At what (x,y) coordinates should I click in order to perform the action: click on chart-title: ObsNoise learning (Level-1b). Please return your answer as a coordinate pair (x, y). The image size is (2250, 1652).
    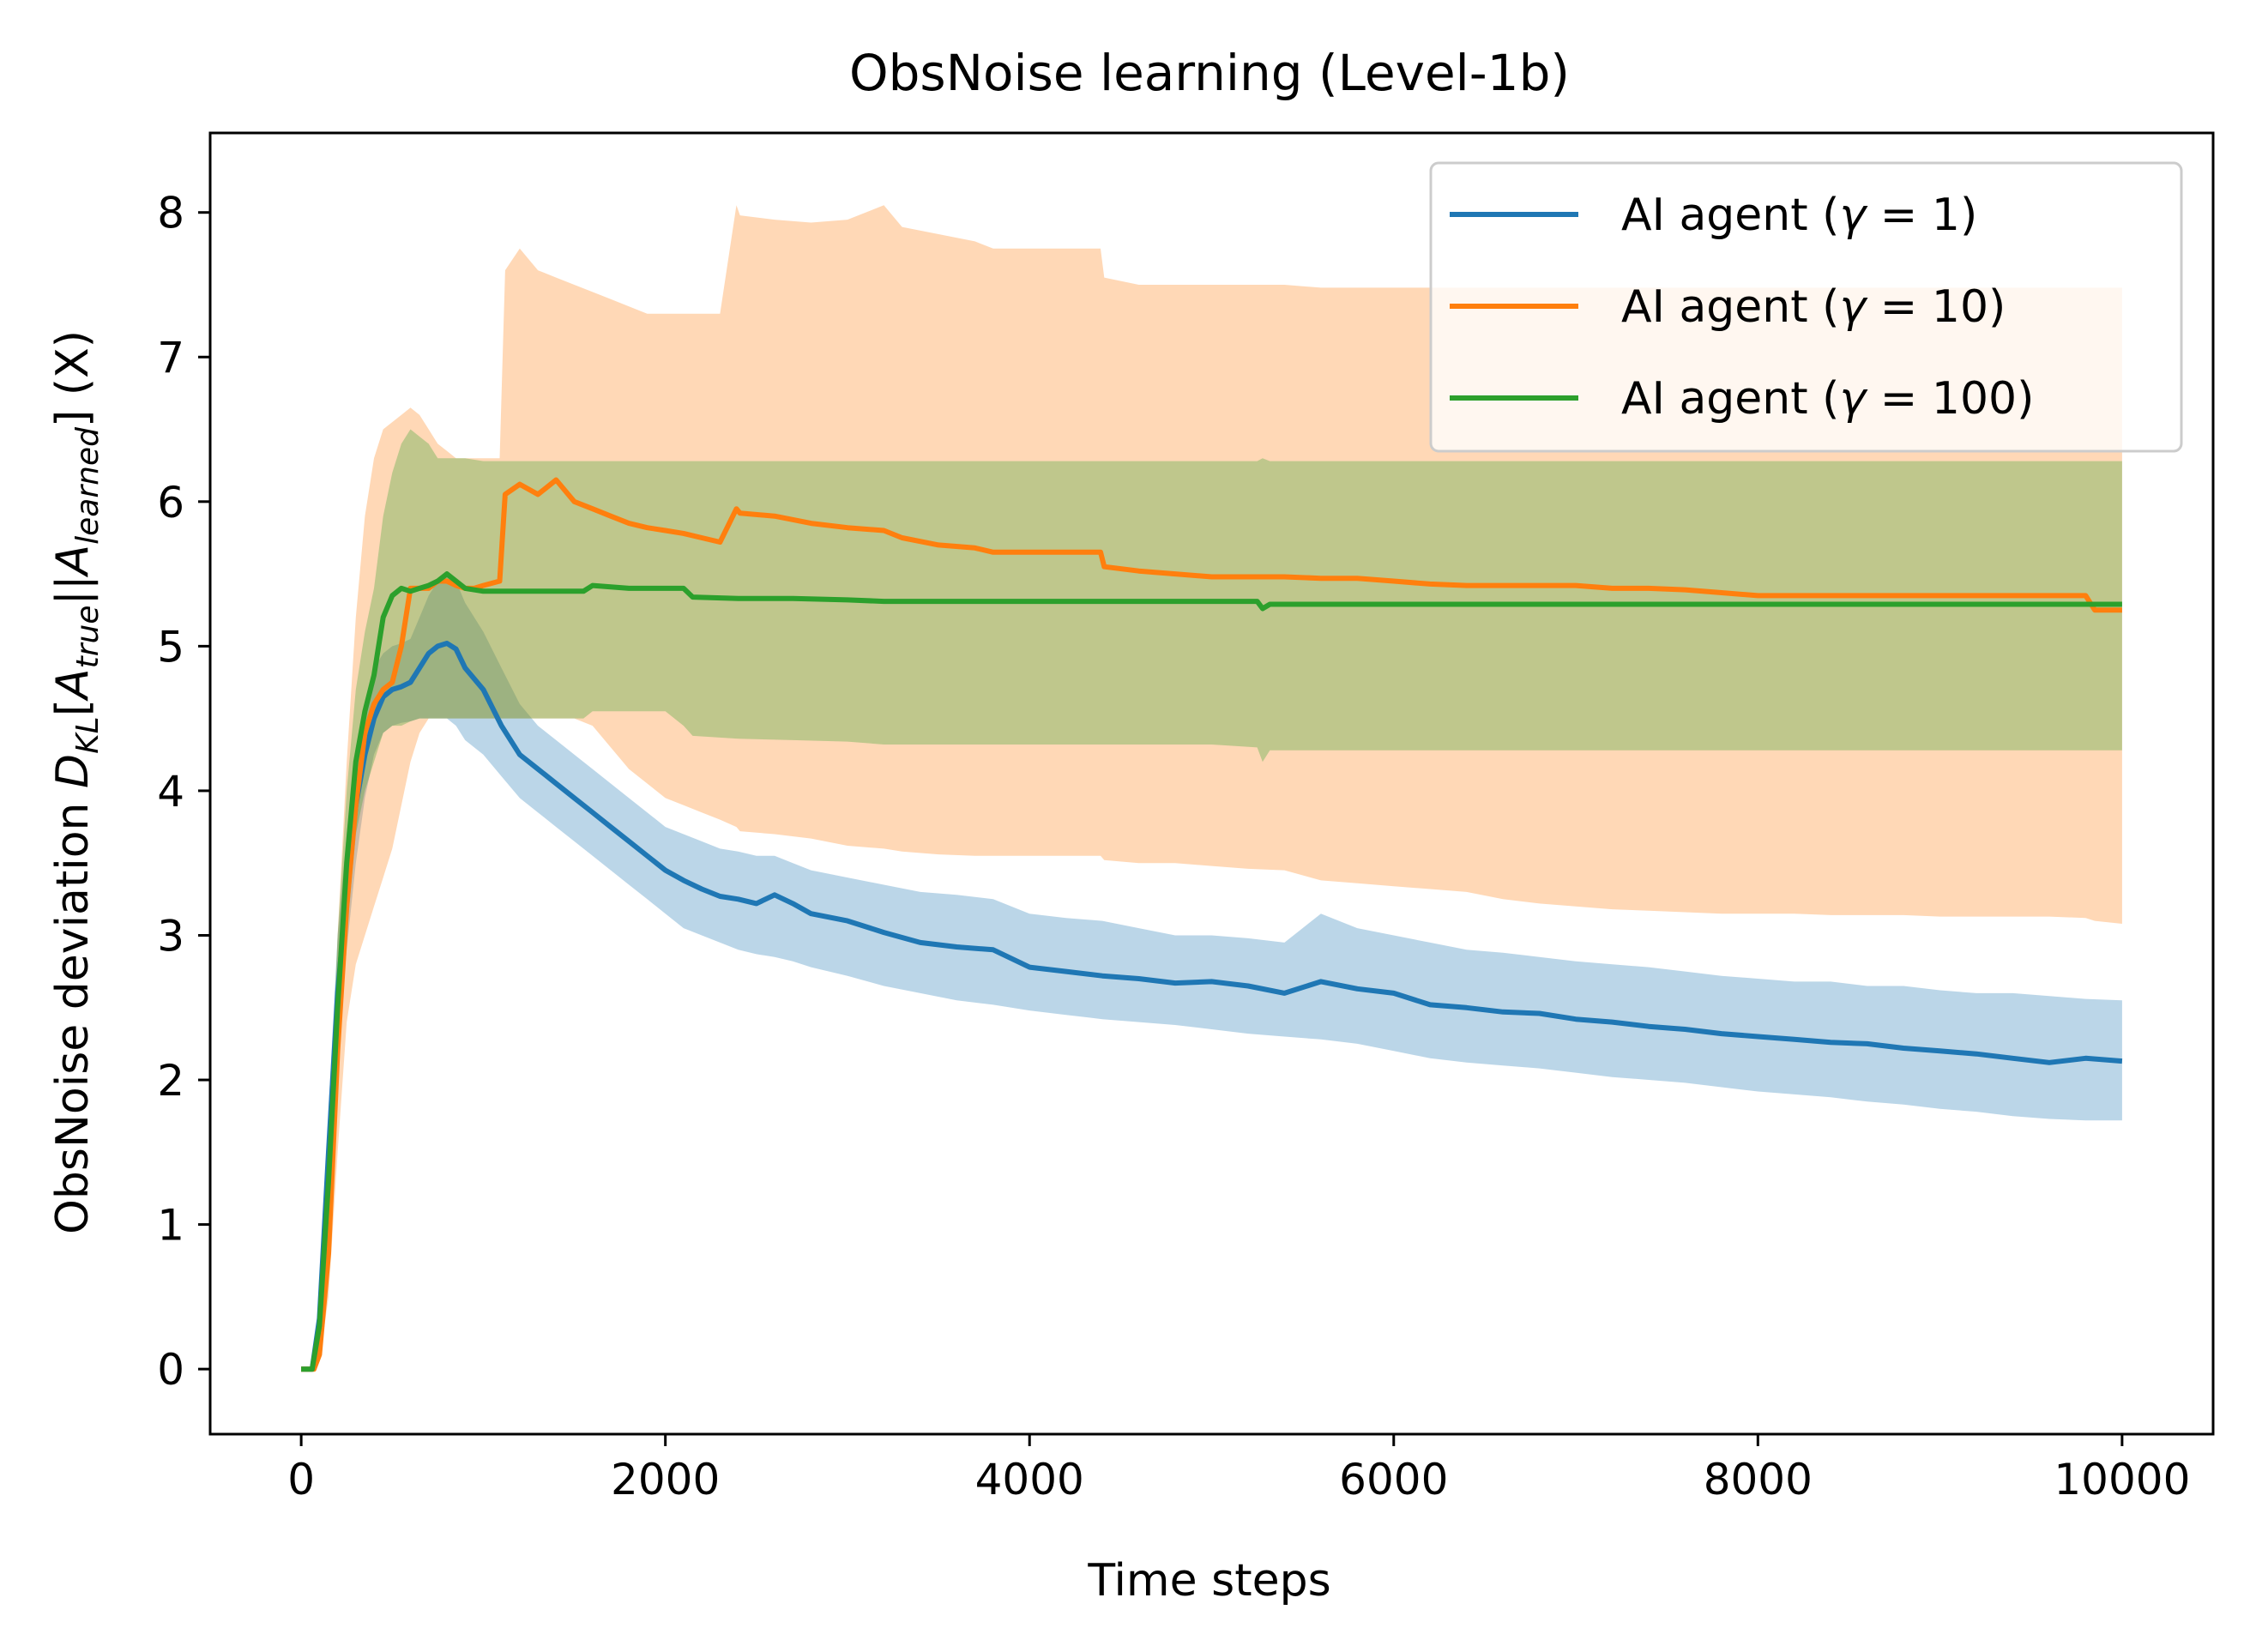
    Looking at the image, I should click on (1209, 73).